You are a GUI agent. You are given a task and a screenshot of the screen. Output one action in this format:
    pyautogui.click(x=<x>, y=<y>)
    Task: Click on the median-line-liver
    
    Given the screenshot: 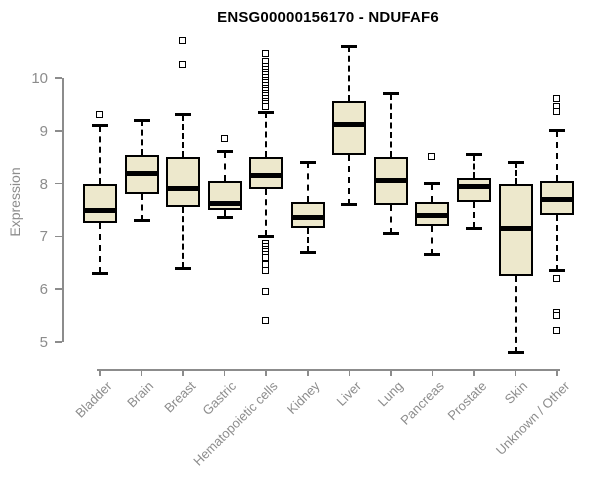 What is the action you would take?
    pyautogui.click(x=349, y=124)
    